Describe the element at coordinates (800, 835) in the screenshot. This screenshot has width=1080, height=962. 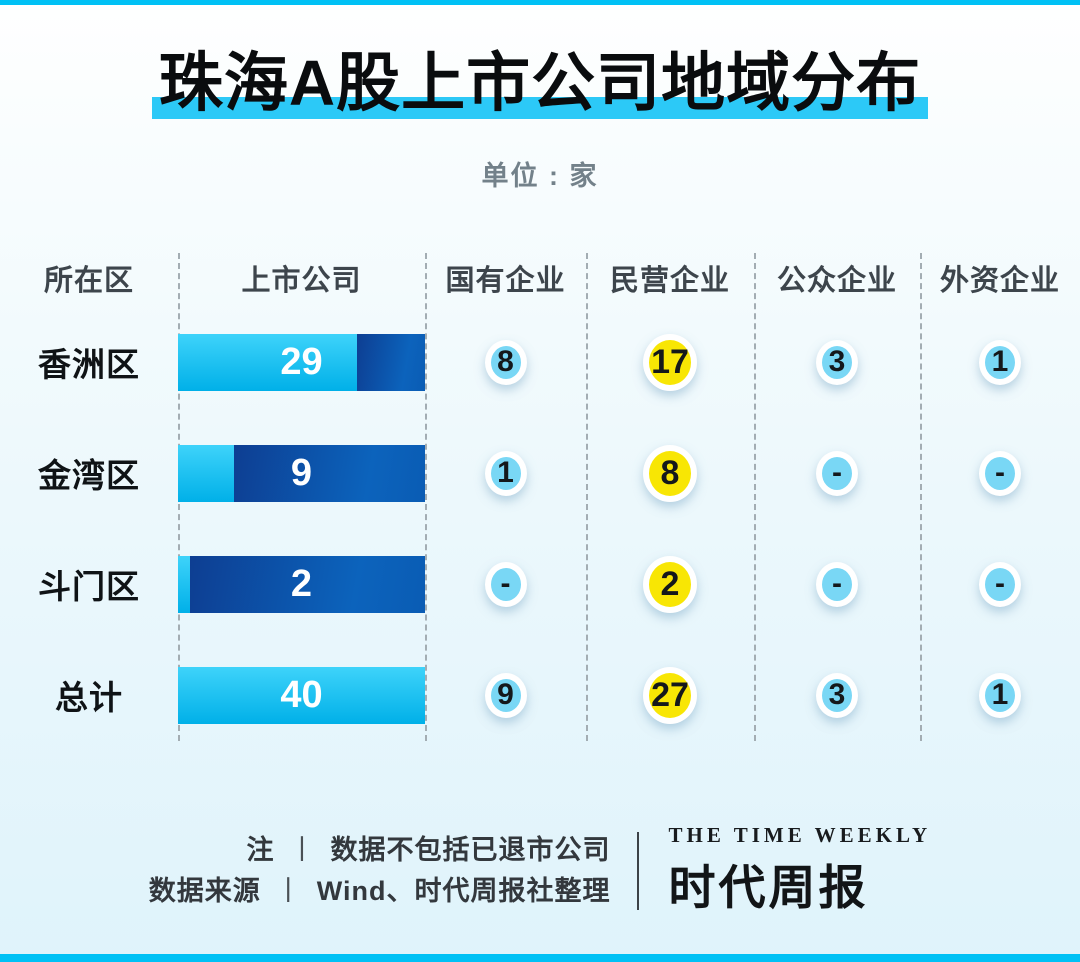
I see `publisher-logo-english: THE TIME WEEKLY` at that location.